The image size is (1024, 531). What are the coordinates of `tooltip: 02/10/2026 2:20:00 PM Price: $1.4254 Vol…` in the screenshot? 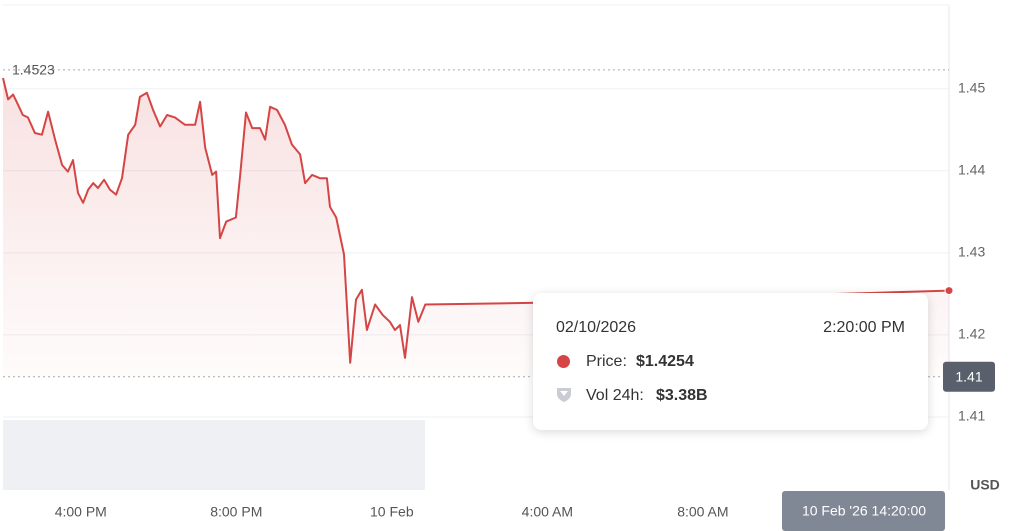 It's located at (730, 361).